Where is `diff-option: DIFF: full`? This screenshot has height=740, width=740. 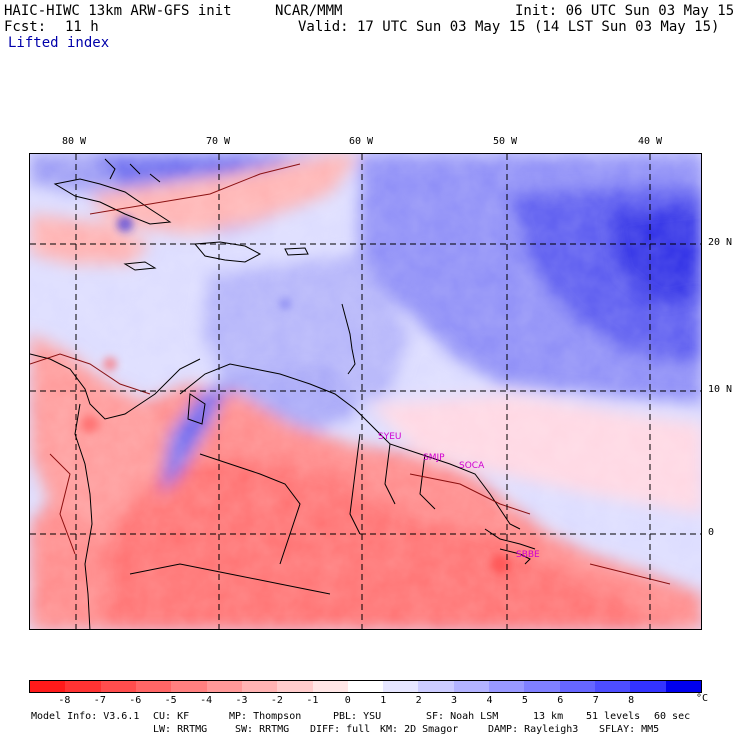
diff-option: DIFF: full is located at coordinates (340, 729).